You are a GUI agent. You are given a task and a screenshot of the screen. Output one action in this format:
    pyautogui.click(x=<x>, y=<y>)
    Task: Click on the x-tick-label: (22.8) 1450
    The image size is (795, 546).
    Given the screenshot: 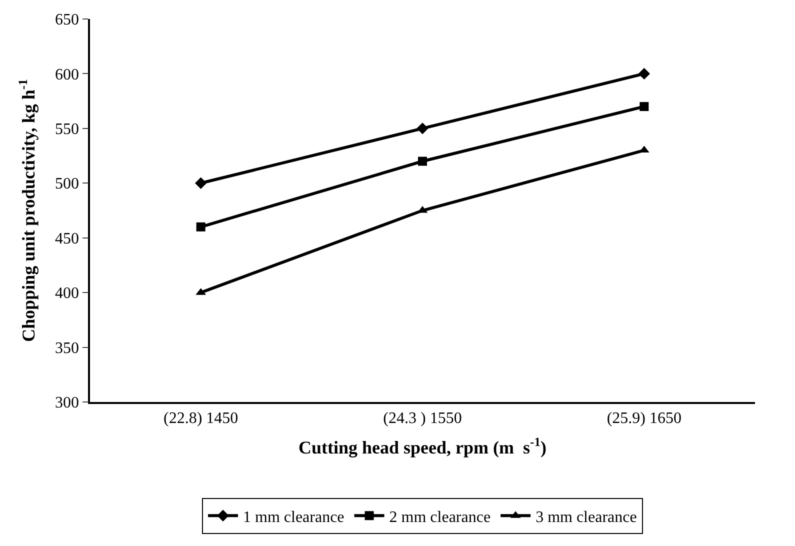 What is the action you would take?
    pyautogui.click(x=201, y=418)
    